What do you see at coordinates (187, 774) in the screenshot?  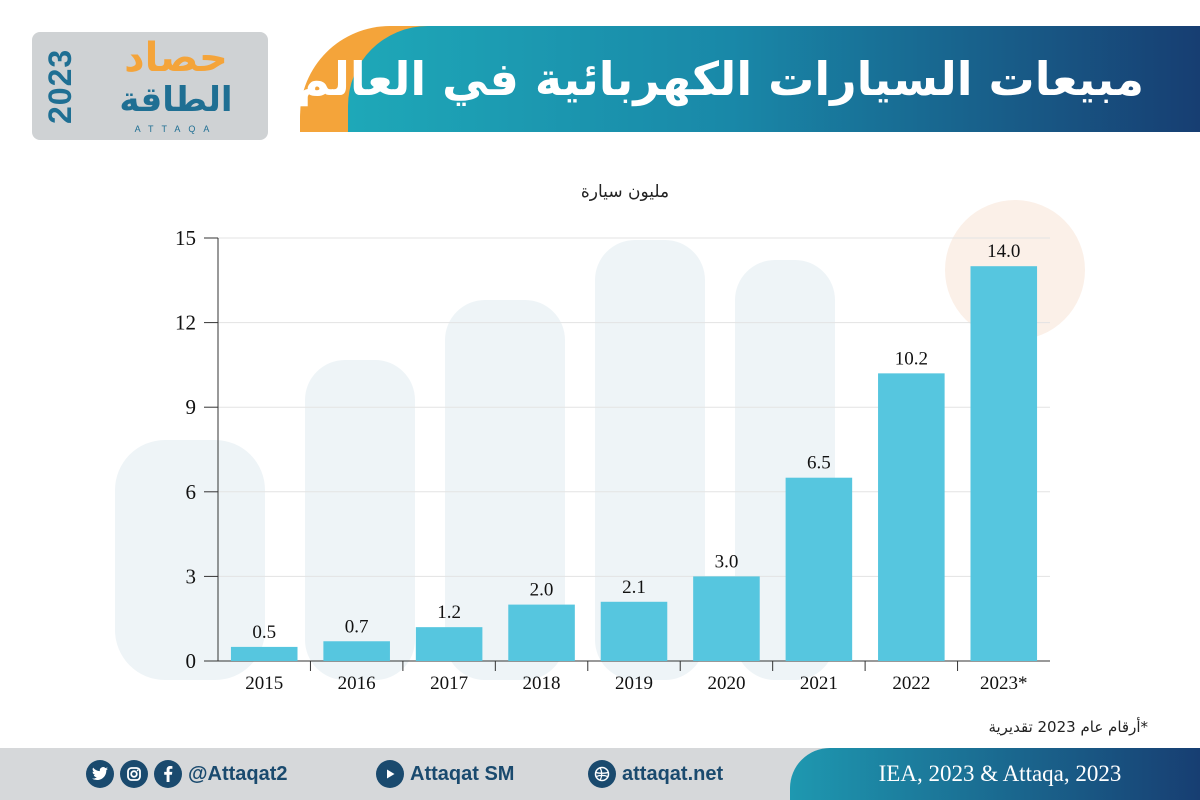 I see `social-links: @Attaqat2` at bounding box center [187, 774].